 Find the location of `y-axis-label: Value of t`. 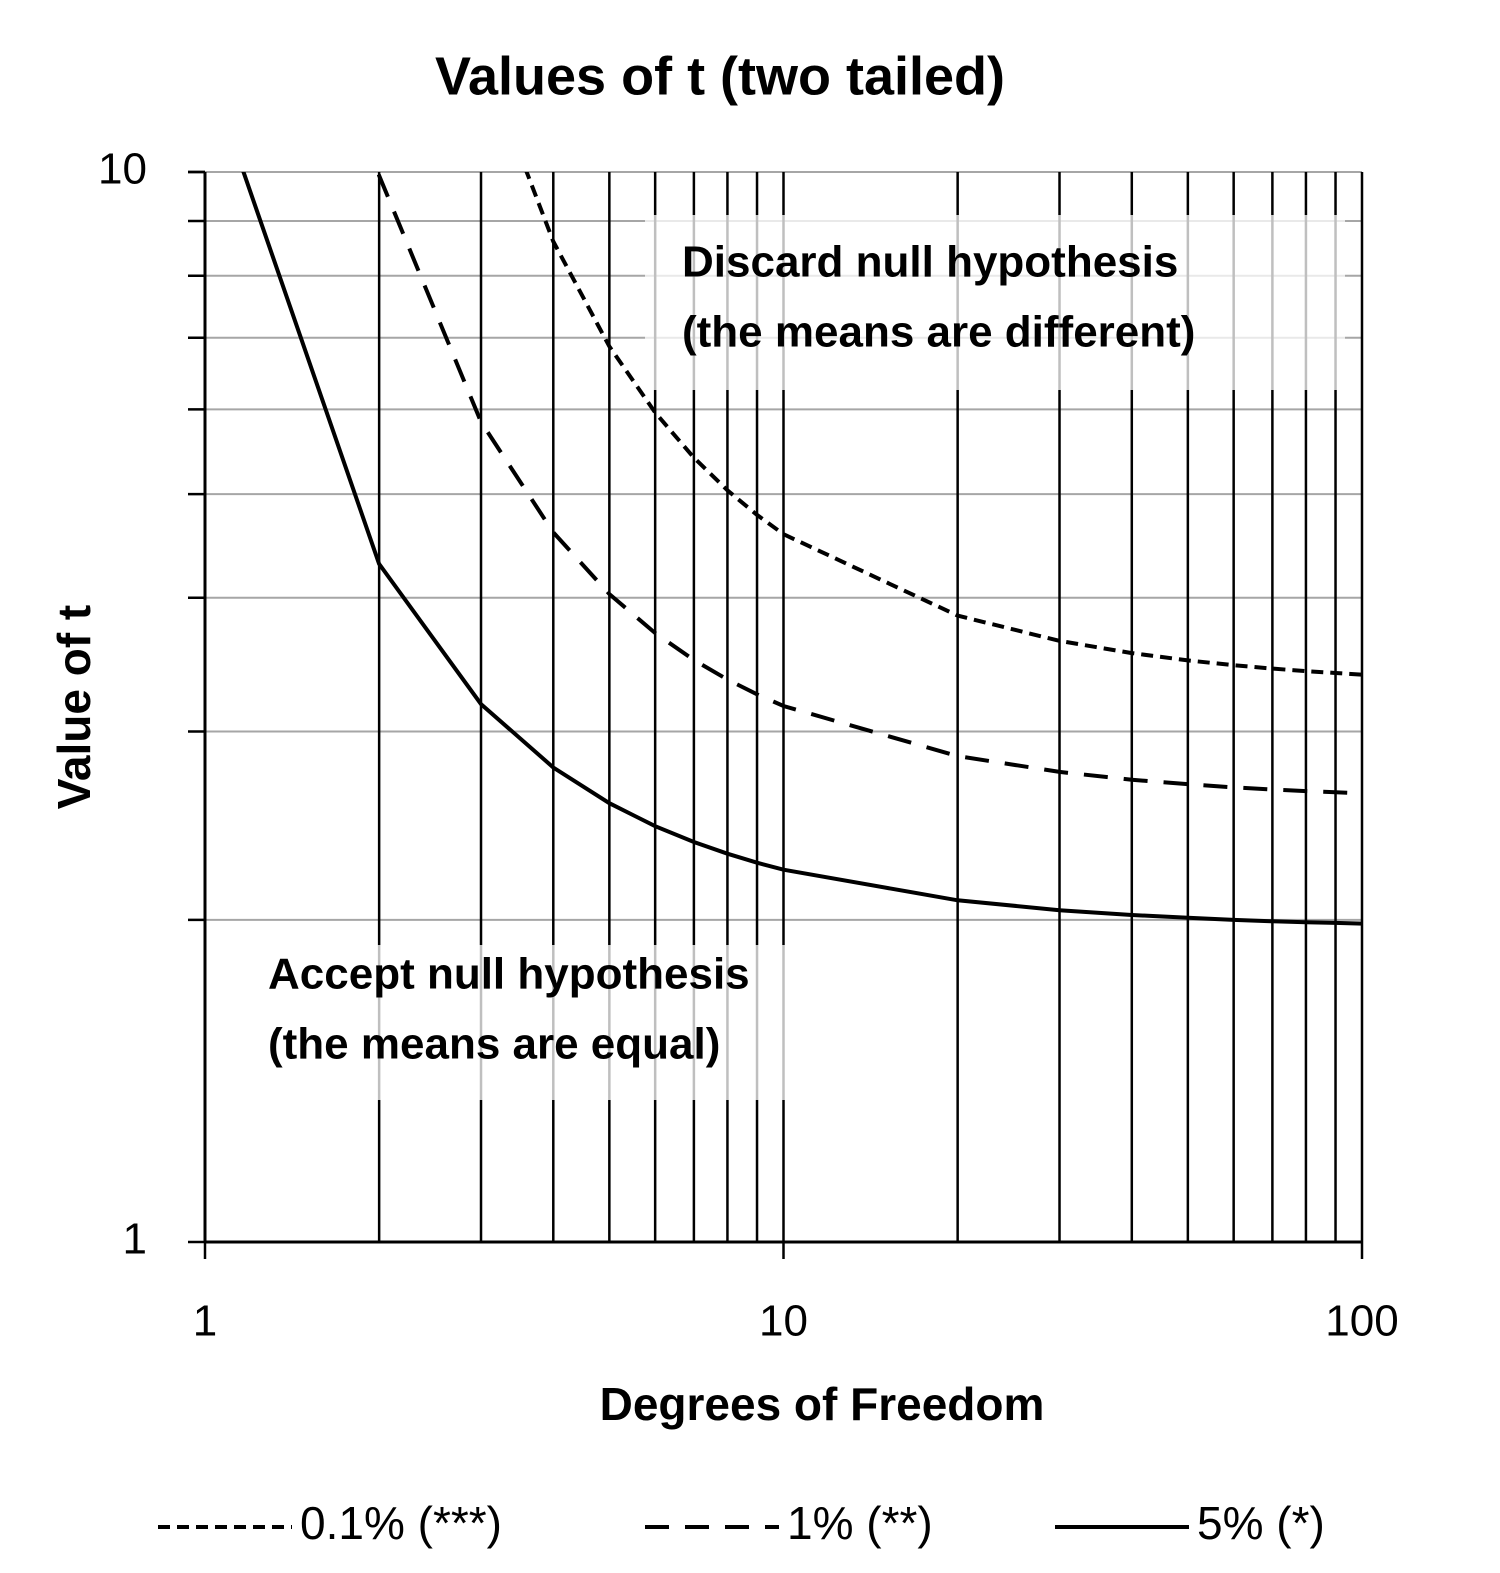

y-axis-label: Value of t is located at coordinates (74, 707).